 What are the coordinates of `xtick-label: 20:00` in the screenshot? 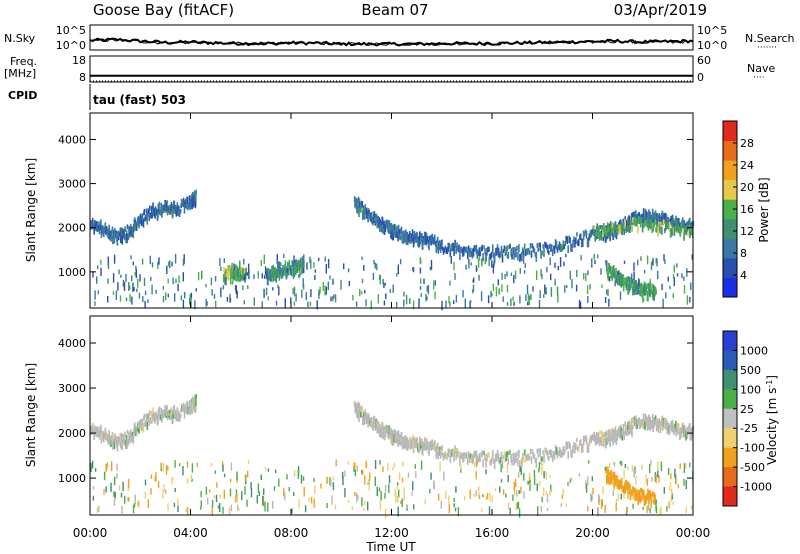 It's located at (592, 533).